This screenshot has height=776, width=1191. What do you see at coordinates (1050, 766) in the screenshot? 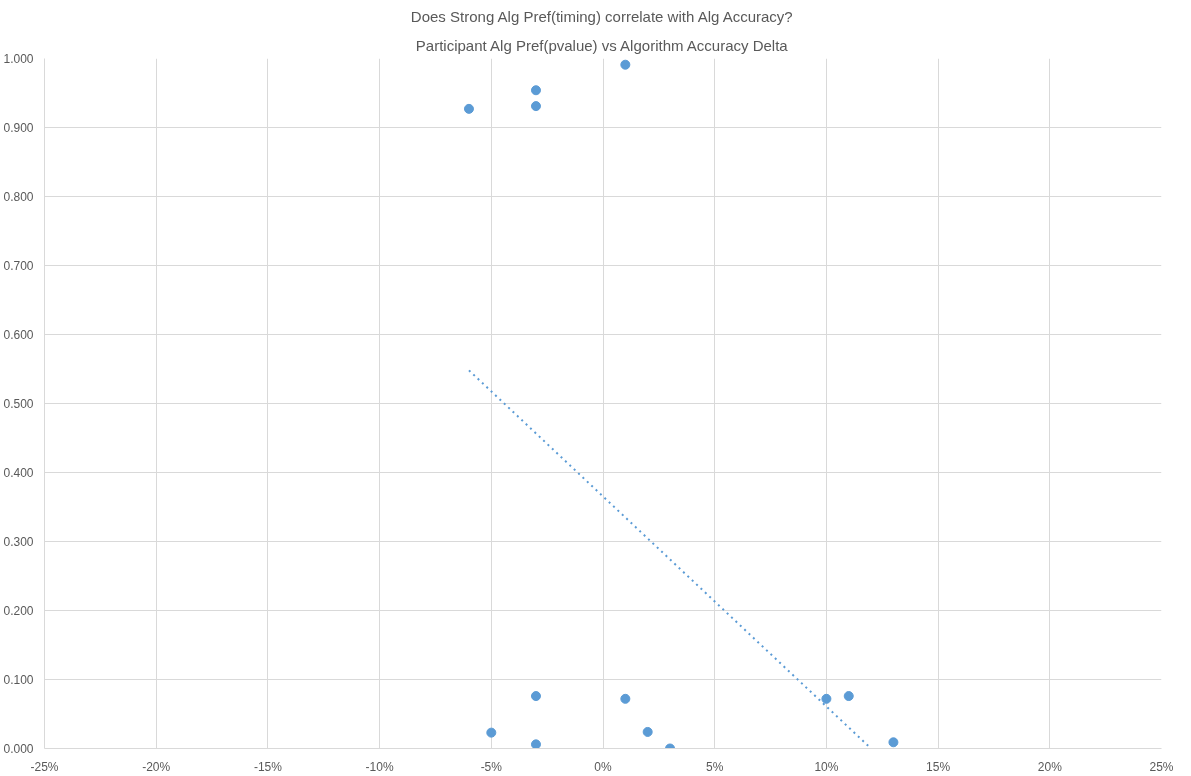
I see `x-tick-label: 20%` at bounding box center [1050, 766].